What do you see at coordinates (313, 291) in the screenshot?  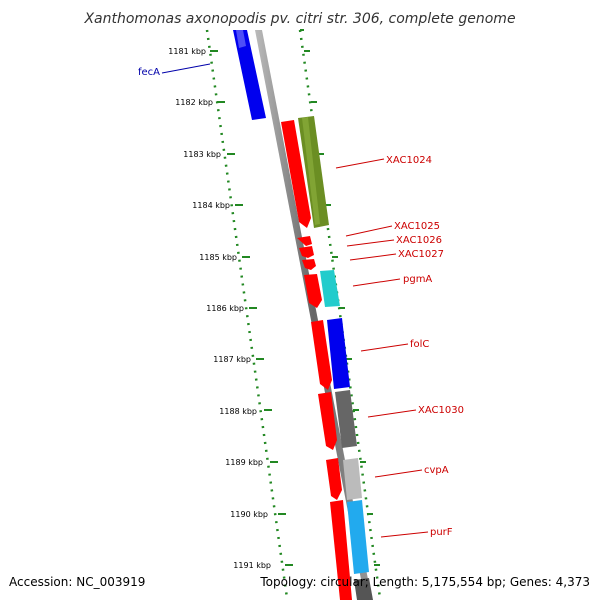 I see `gene-pgmA` at bounding box center [313, 291].